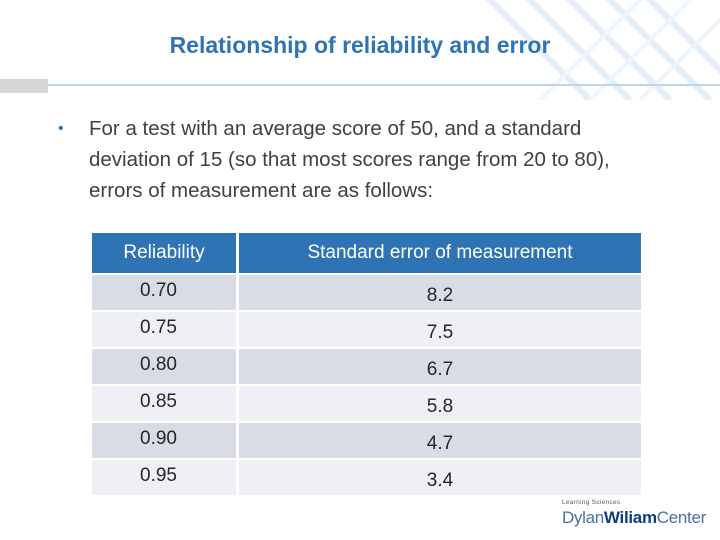 This screenshot has width=720, height=540. I want to click on sem-value: 6.7, so click(440, 369).